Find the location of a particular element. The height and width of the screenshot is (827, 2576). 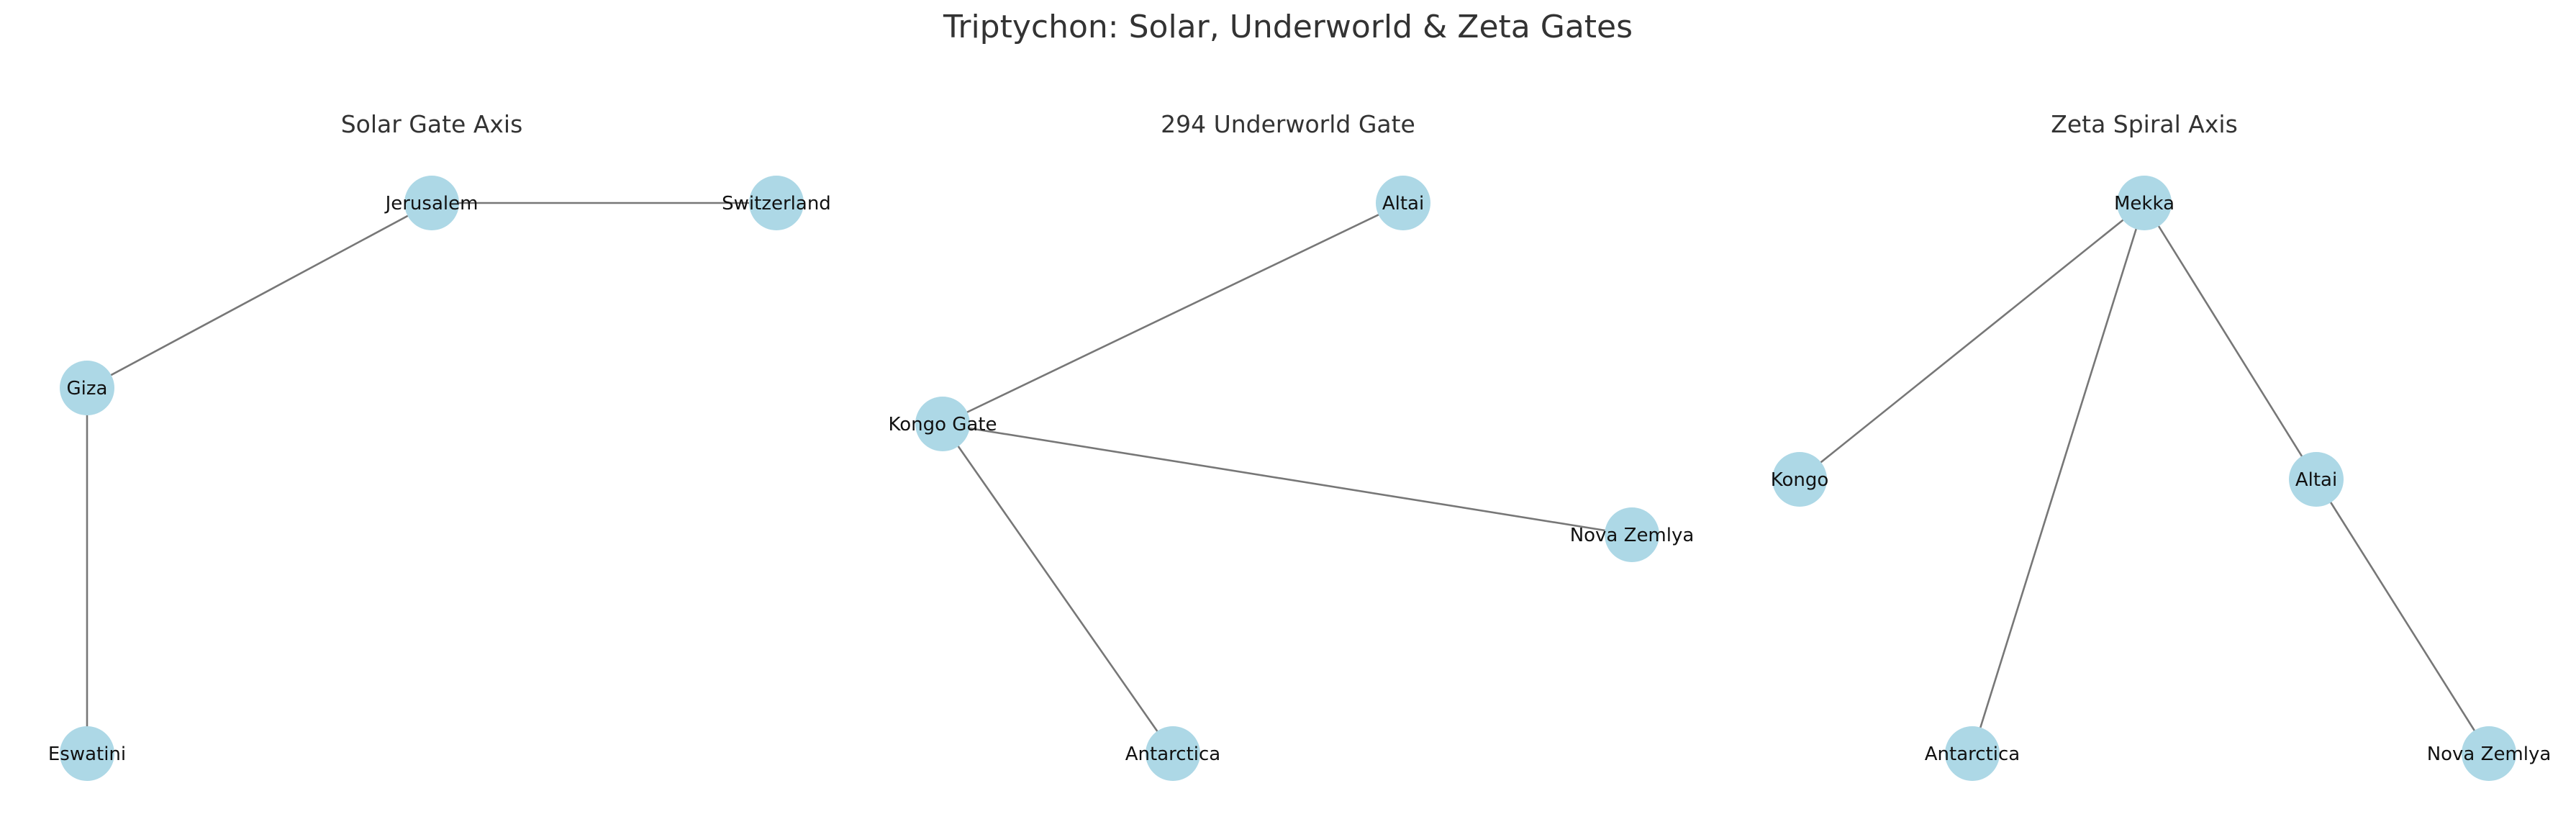

node-switzerland: Switzerland is located at coordinates (777, 203).